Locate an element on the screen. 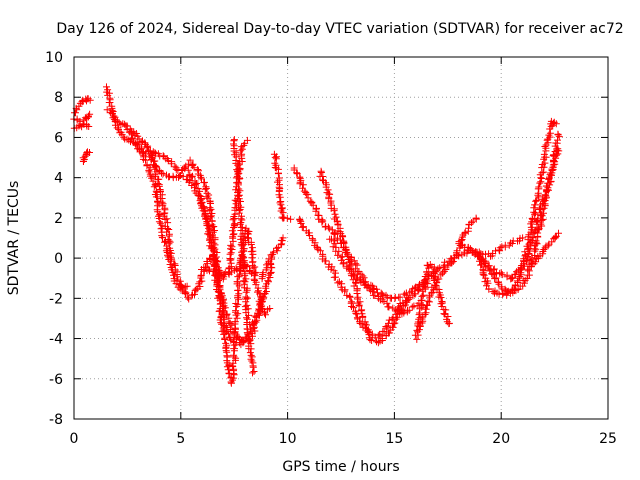 The height and width of the screenshot is (480, 640). series-track-m is located at coordinates (282, 186).